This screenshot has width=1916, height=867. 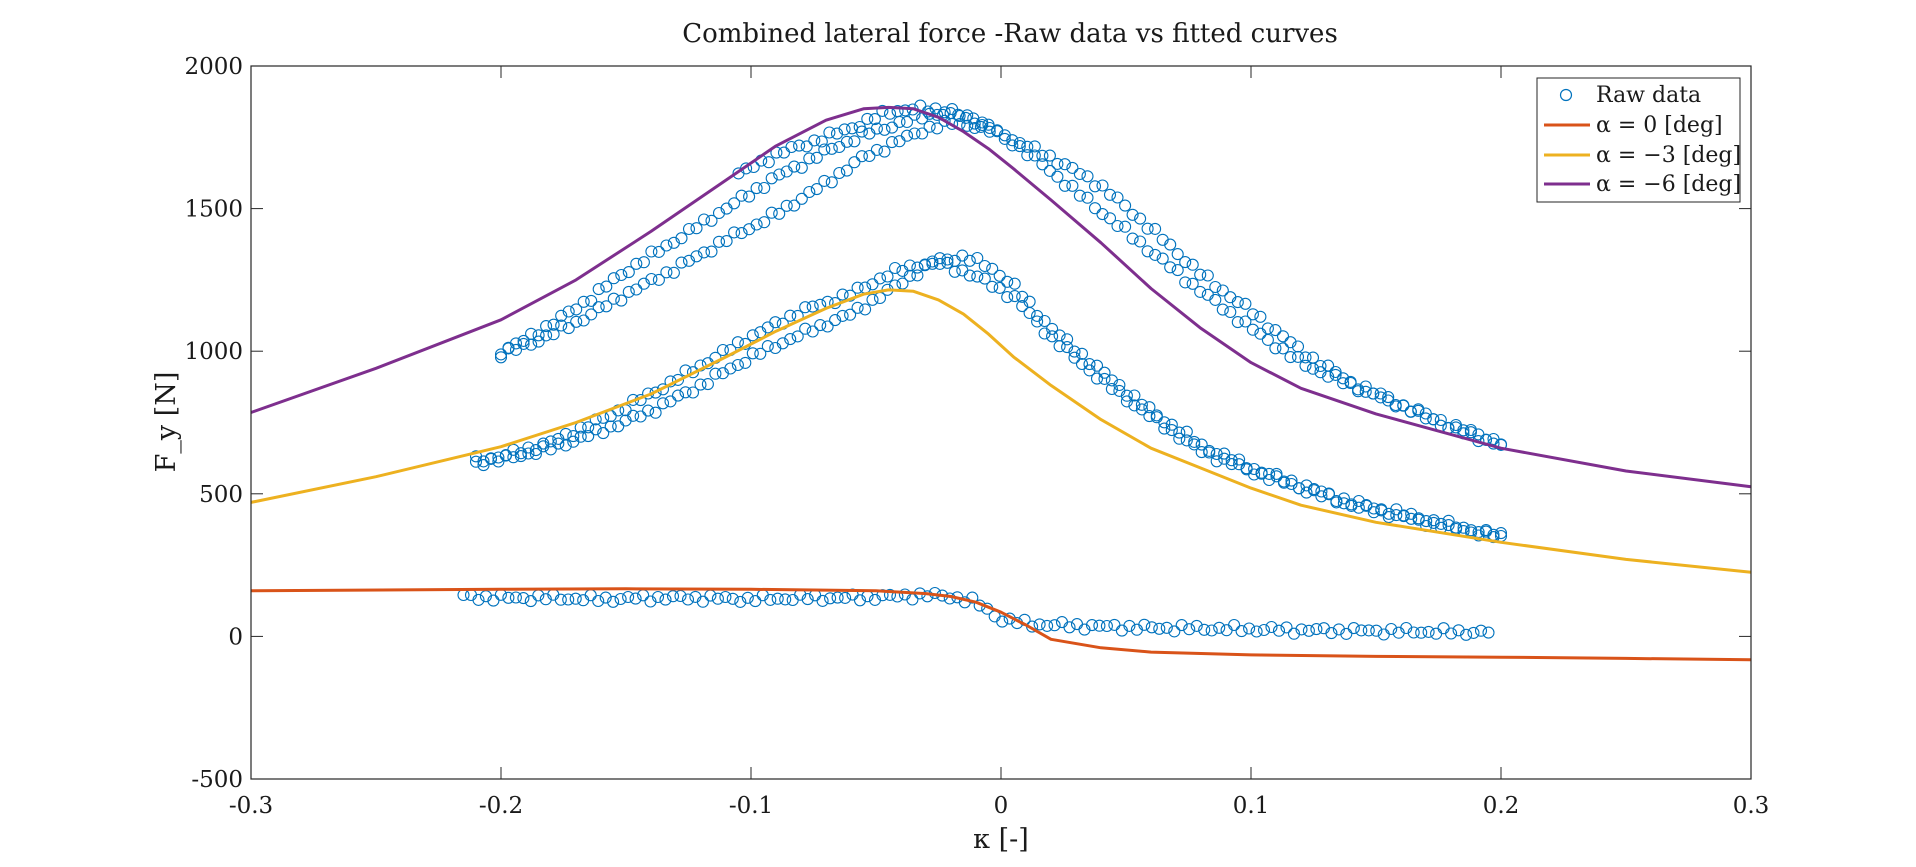 What do you see at coordinates (235, 637) in the screenshot?
I see `y-tick-label: 0` at bounding box center [235, 637].